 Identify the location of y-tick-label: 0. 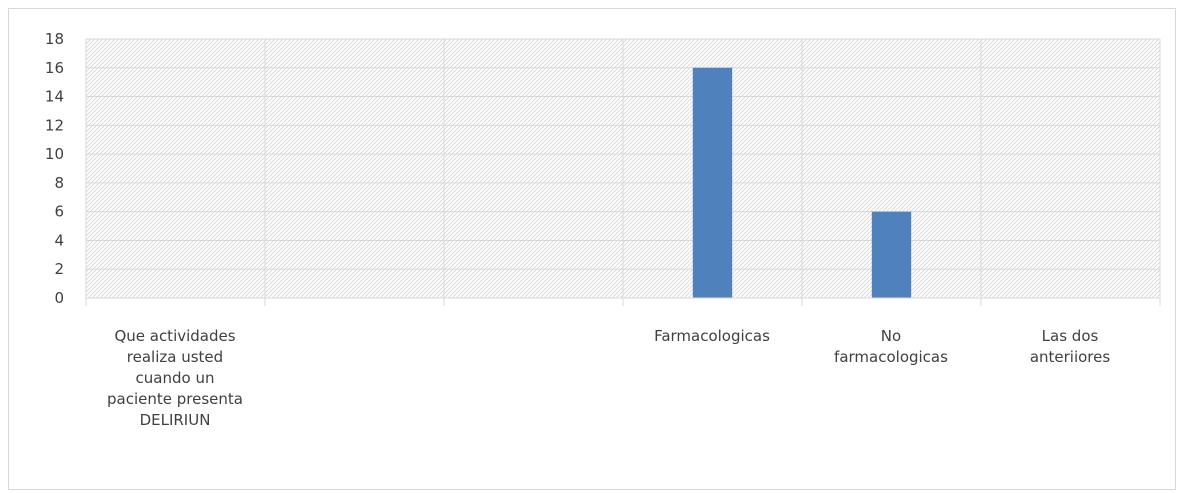
(59, 298).